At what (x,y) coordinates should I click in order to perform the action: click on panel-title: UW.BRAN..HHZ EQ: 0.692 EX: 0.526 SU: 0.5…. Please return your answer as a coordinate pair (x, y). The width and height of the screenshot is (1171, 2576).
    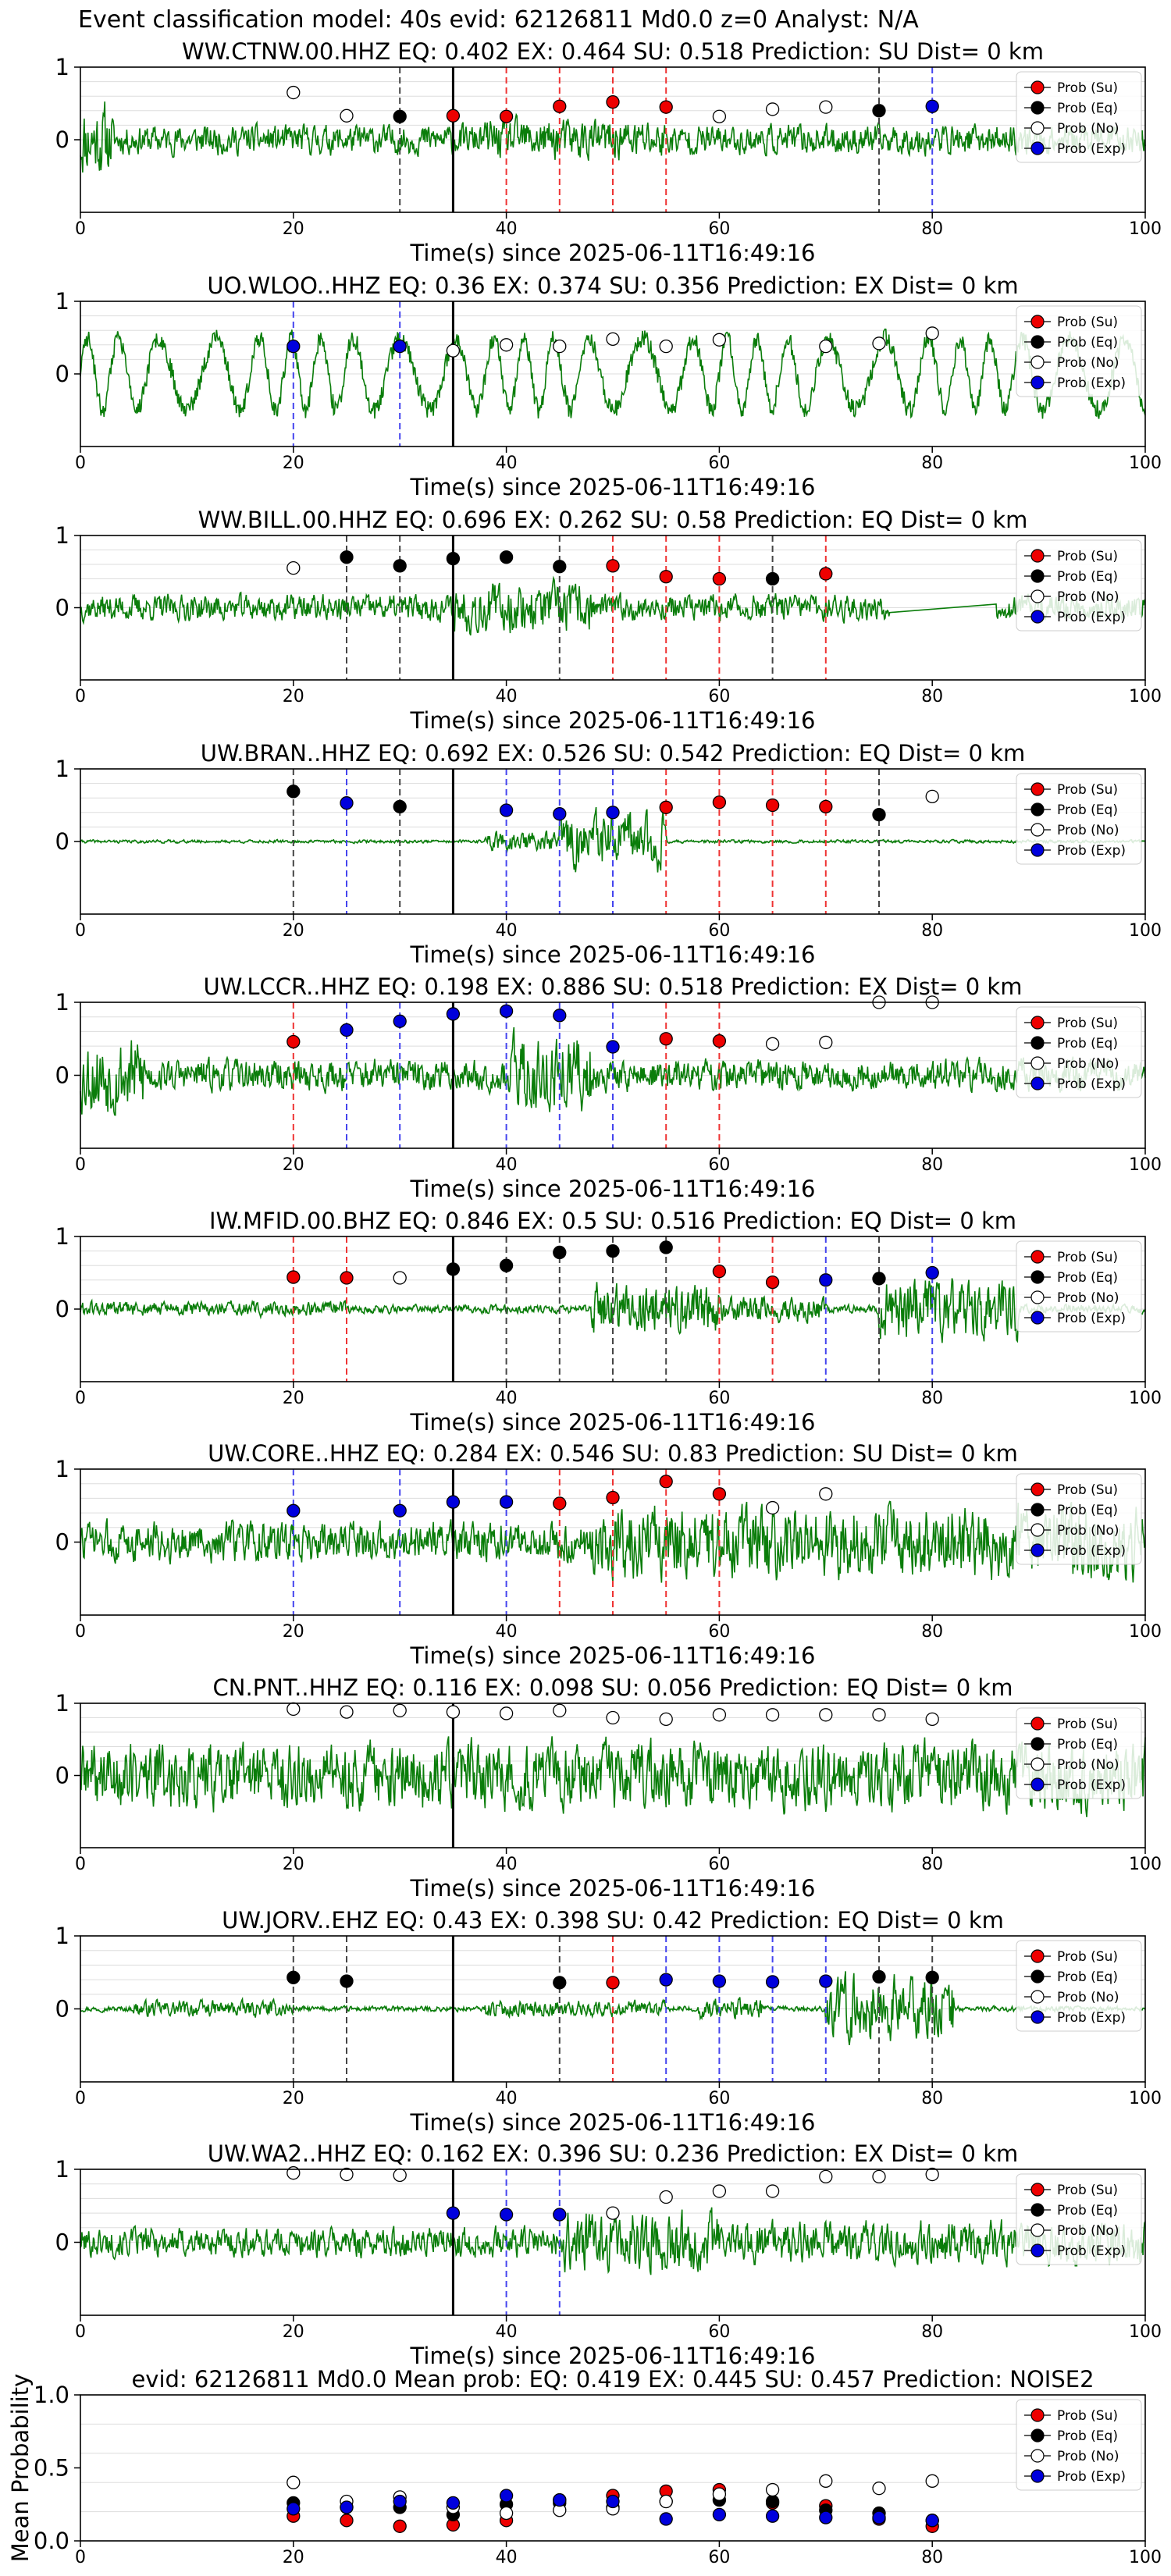
    Looking at the image, I should click on (613, 753).